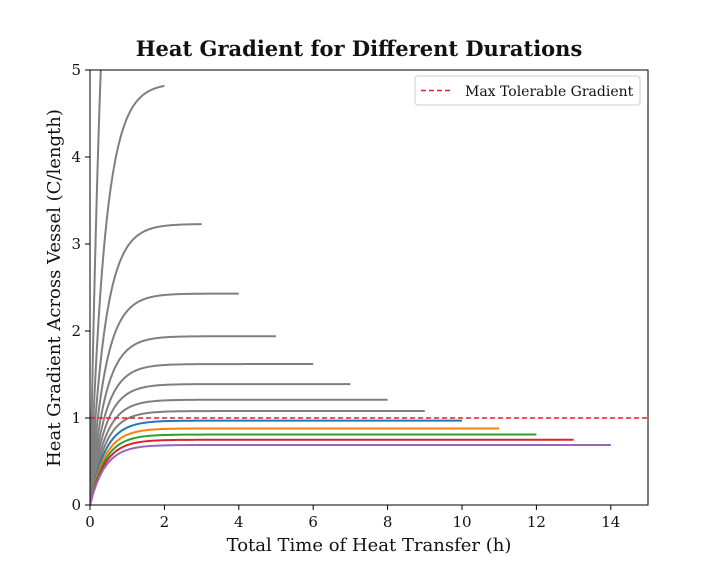 The width and height of the screenshot is (720, 576). I want to click on legend: Max Tolerable Gradient, so click(527, 90).